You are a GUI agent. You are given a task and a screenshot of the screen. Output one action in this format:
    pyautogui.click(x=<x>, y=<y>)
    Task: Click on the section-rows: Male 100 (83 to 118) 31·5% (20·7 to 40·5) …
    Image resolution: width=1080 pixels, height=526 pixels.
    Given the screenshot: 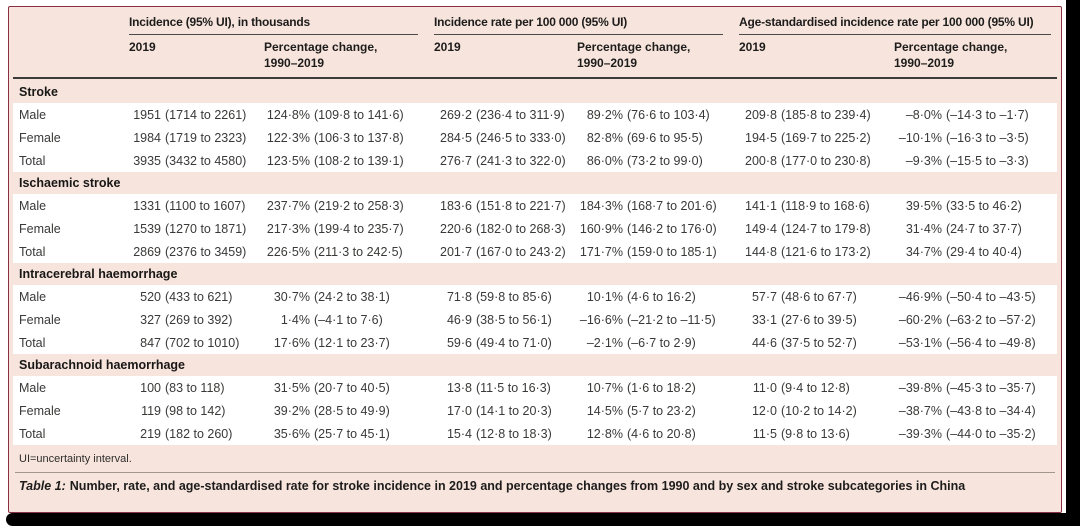 What is the action you would take?
    pyautogui.click(x=535, y=411)
    